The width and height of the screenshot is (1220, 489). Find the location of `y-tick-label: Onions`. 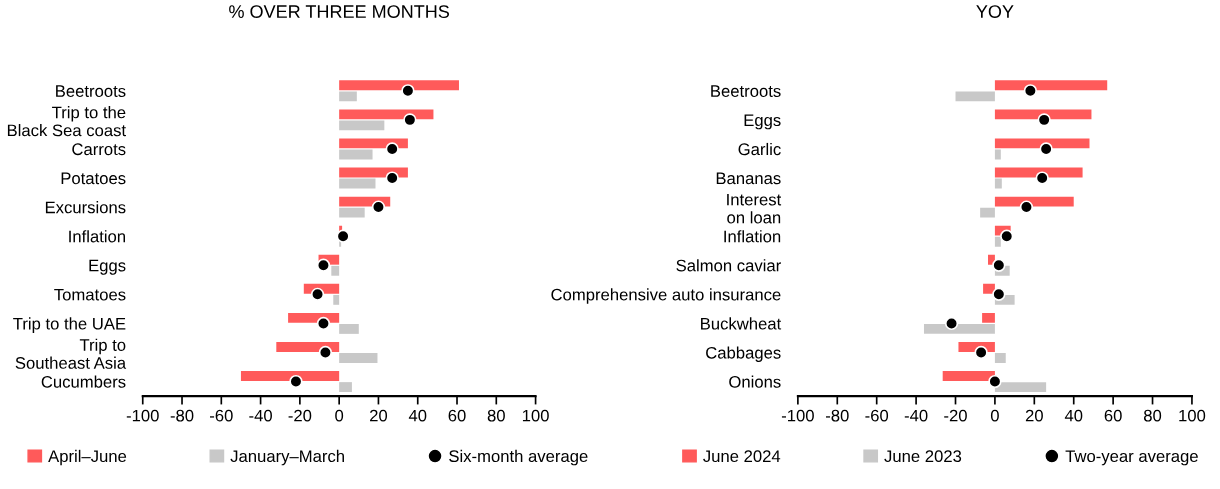

y-tick-label: Onions is located at coordinates (755, 381).